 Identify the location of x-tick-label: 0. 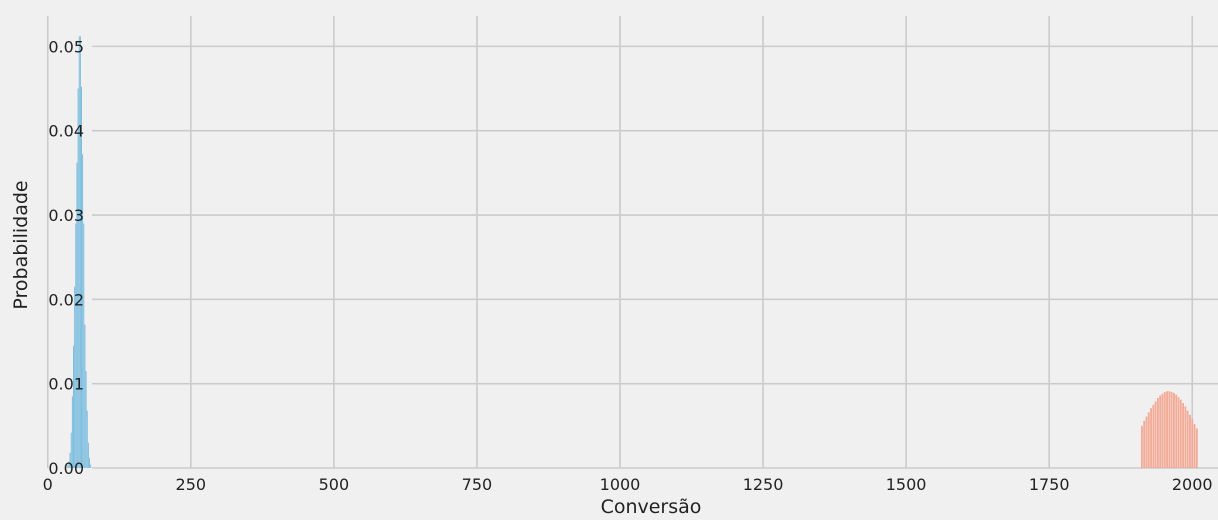
(48, 484).